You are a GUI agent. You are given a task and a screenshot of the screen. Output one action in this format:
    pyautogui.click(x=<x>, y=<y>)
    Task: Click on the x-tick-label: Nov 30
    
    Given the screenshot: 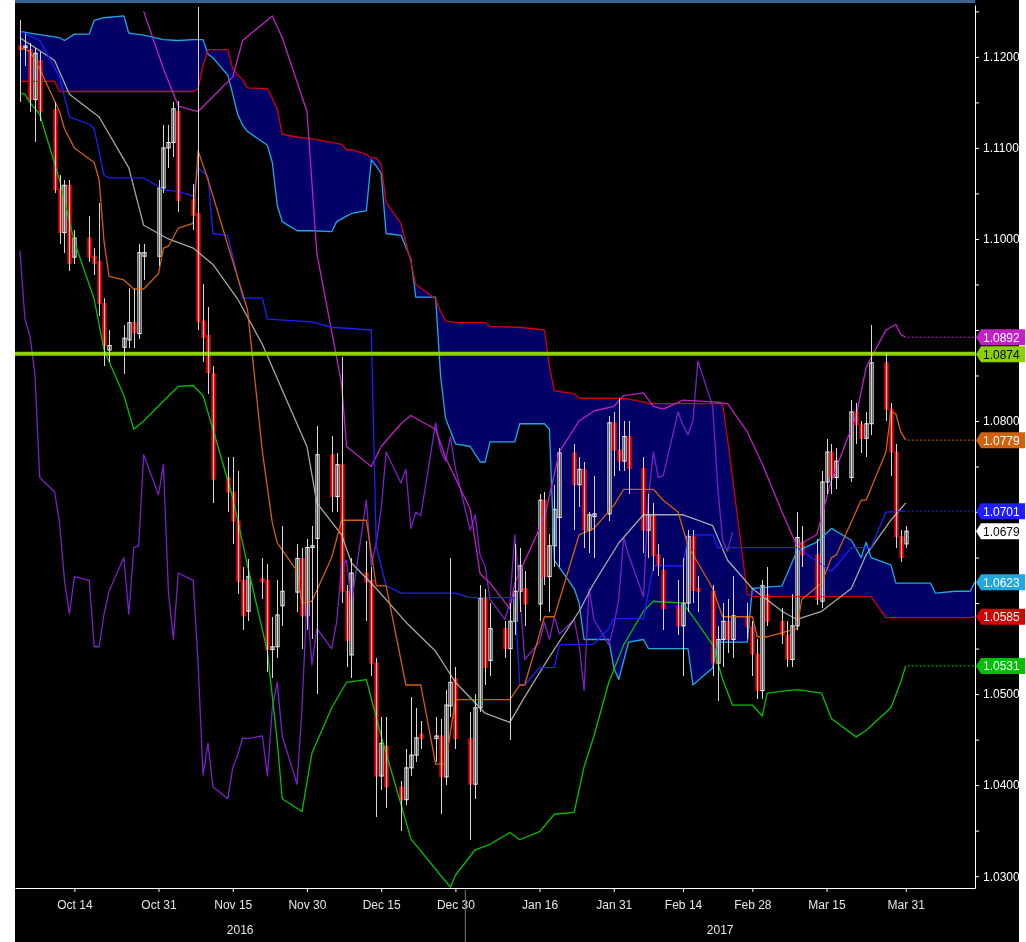 What is the action you would take?
    pyautogui.click(x=307, y=905)
    